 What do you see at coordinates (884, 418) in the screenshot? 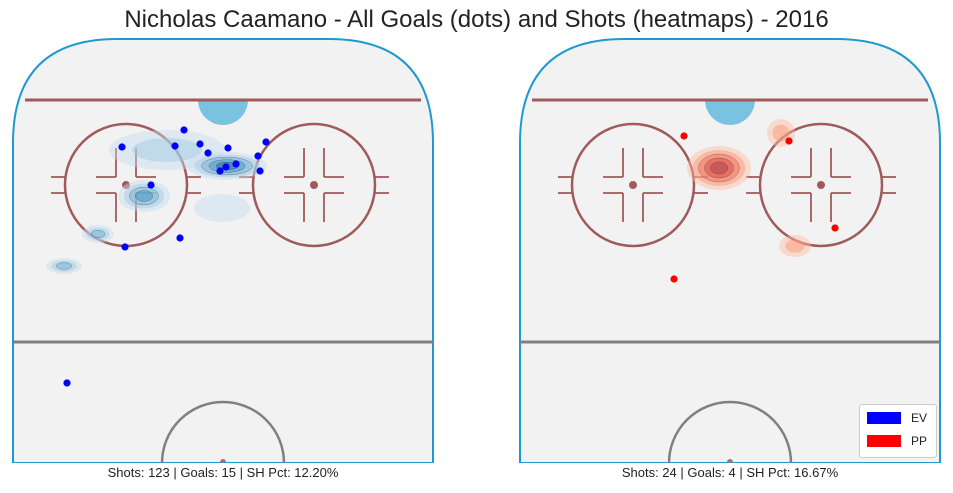
I see `legend-swatch-ev` at bounding box center [884, 418].